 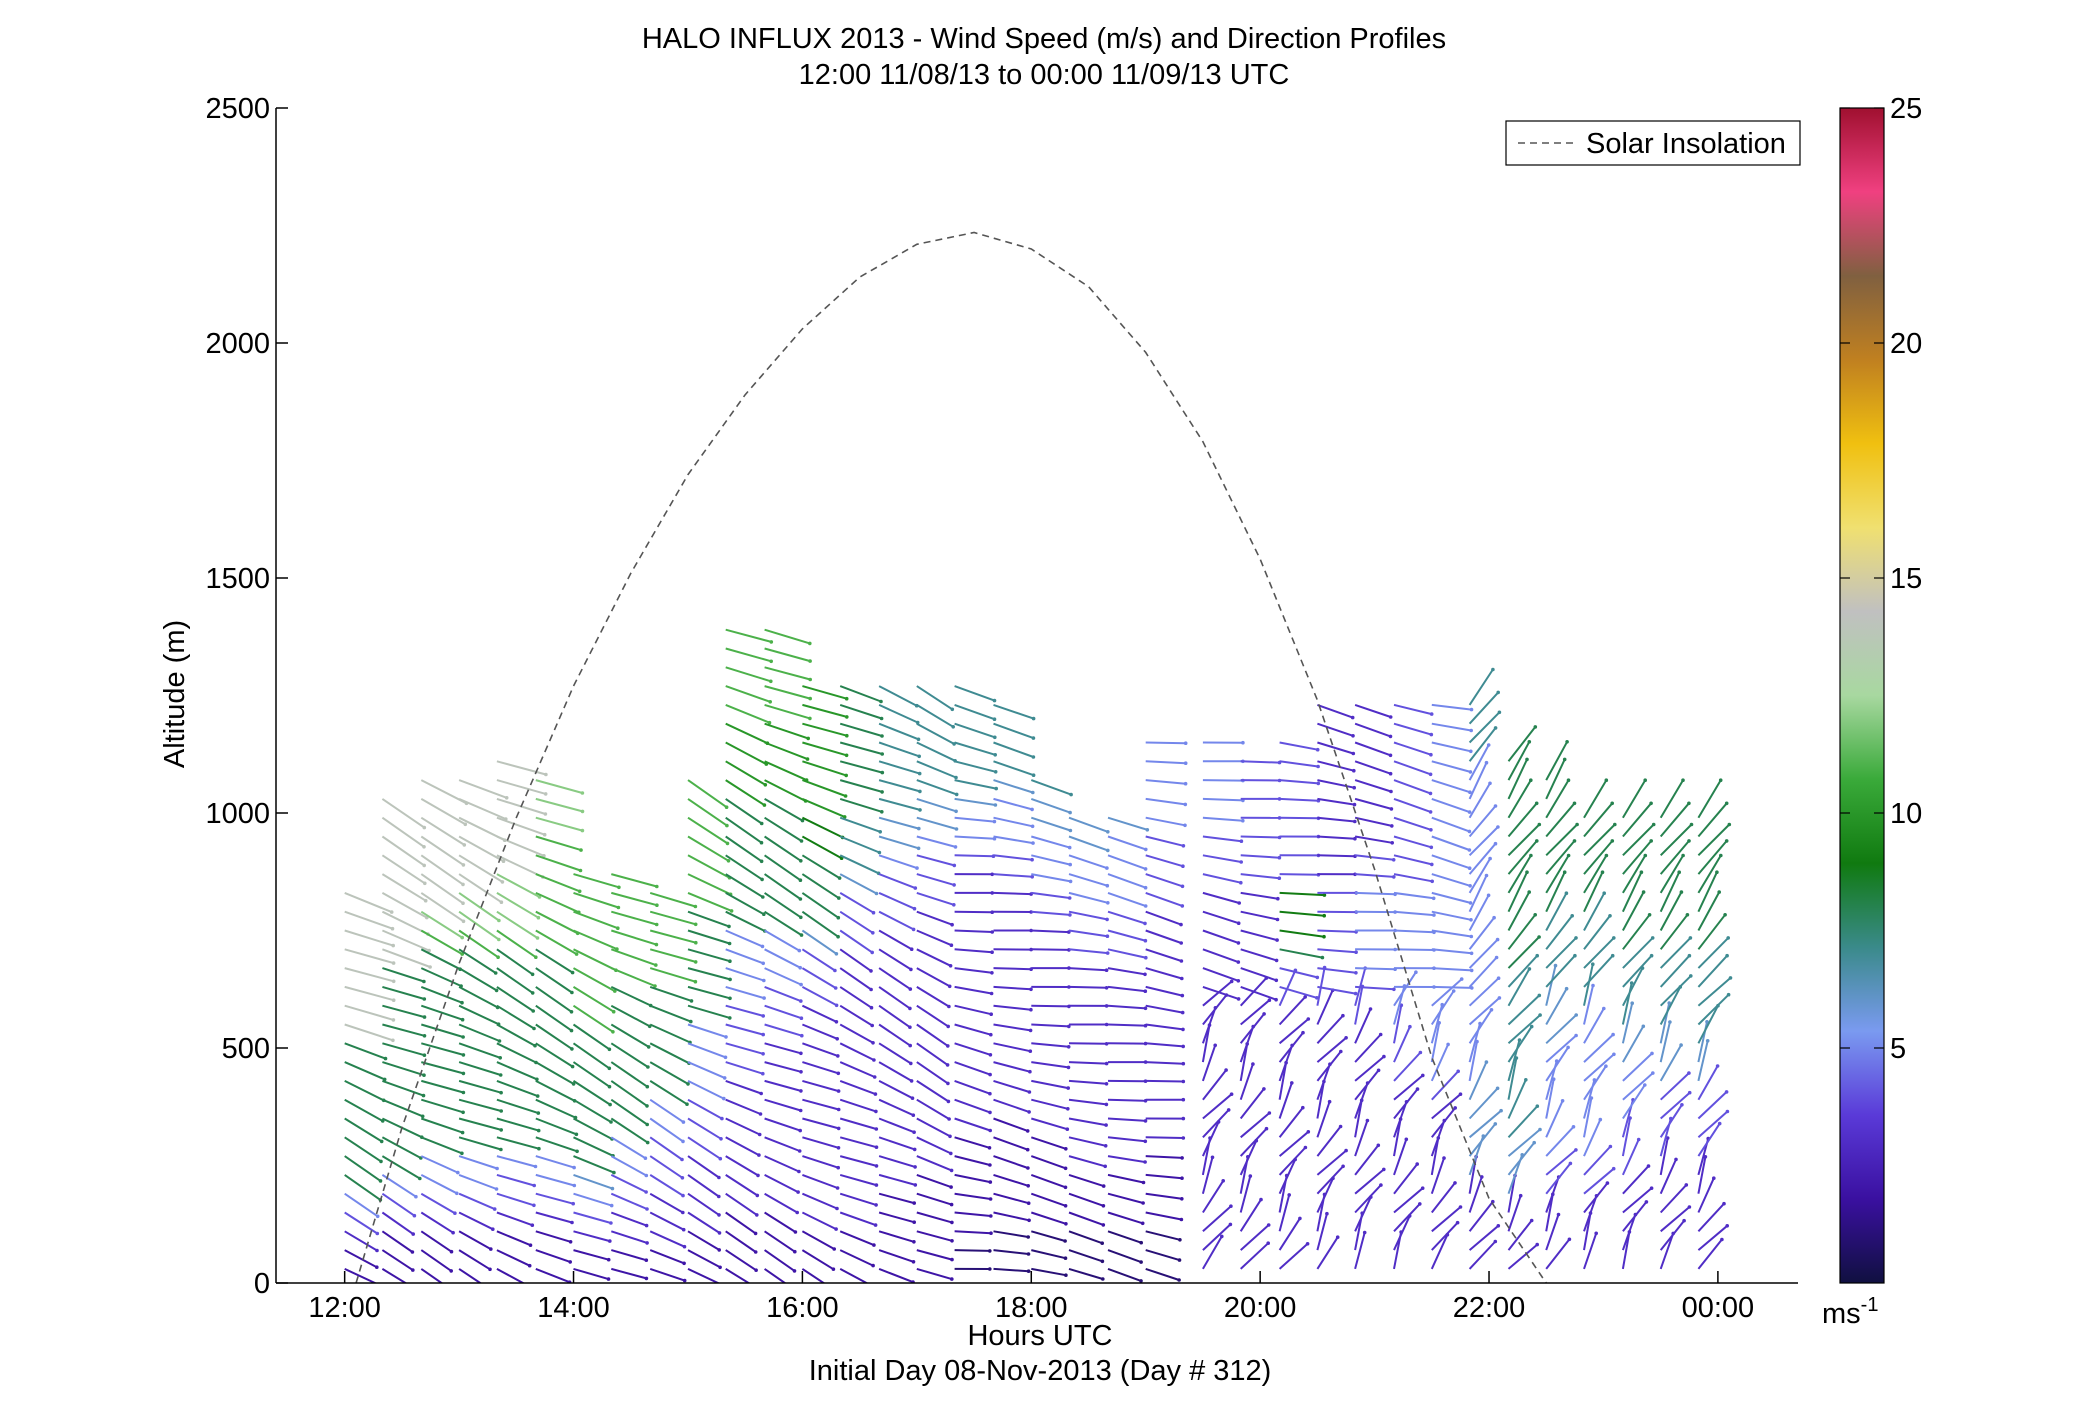 I want to click on chart-subtitle: 12:00 11/08/13 to 00:00 11/09/13 UTC, so click(x=1044, y=75).